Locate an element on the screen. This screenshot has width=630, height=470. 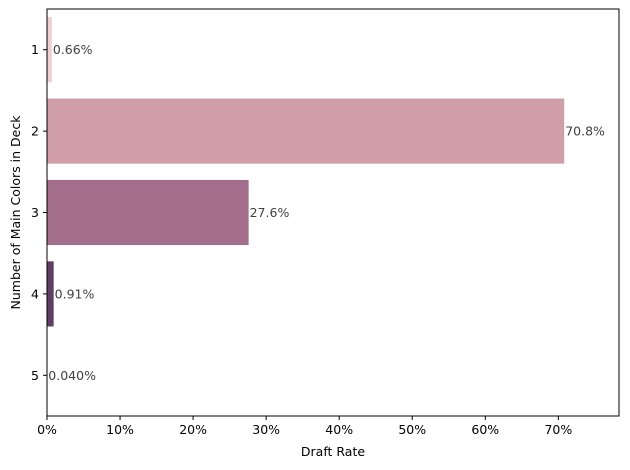
y-tick-label-5: 5 is located at coordinates (35, 375).